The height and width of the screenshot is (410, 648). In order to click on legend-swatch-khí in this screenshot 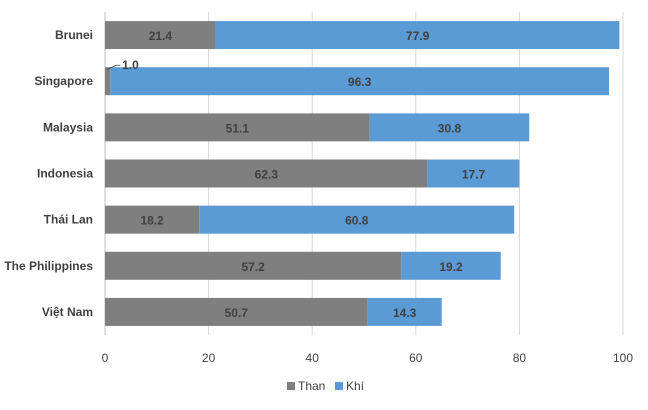, I will do `click(339, 386)`.